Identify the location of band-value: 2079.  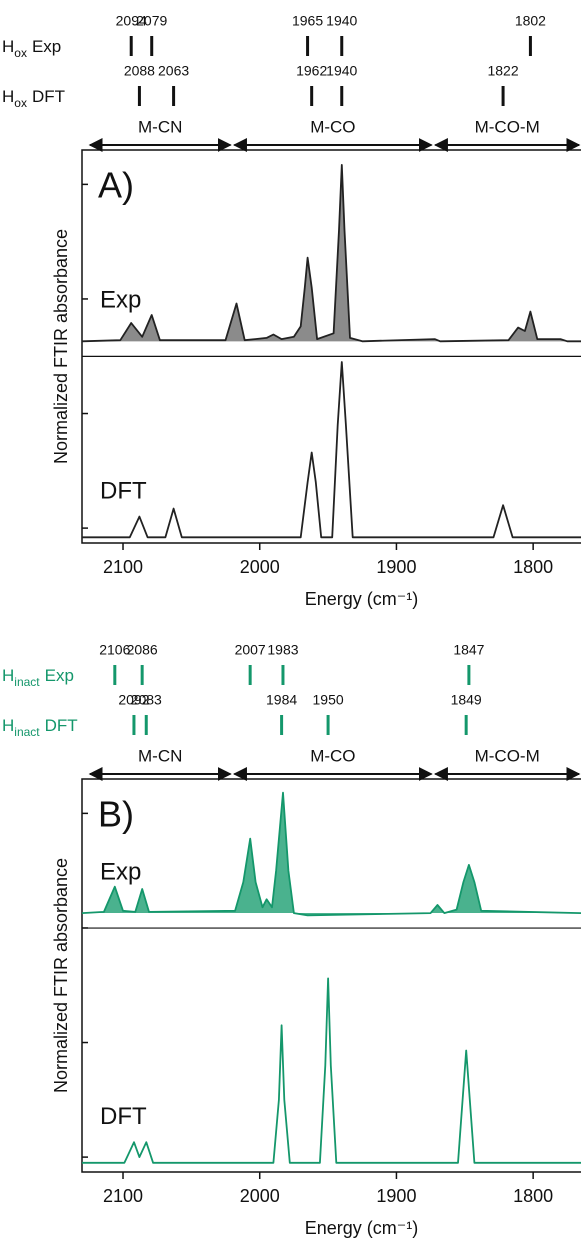
(151, 21).